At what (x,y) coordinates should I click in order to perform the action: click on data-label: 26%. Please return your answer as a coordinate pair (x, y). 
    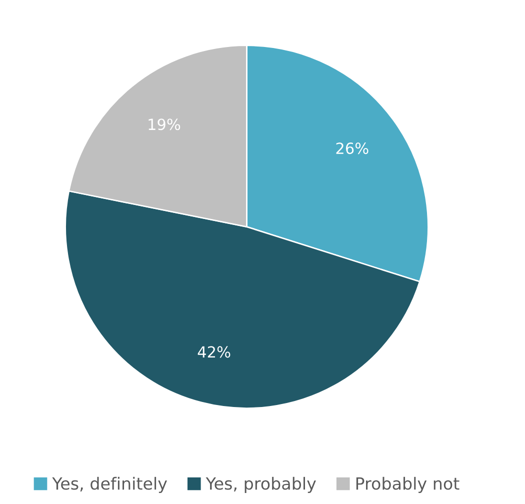
    Looking at the image, I should click on (352, 148).